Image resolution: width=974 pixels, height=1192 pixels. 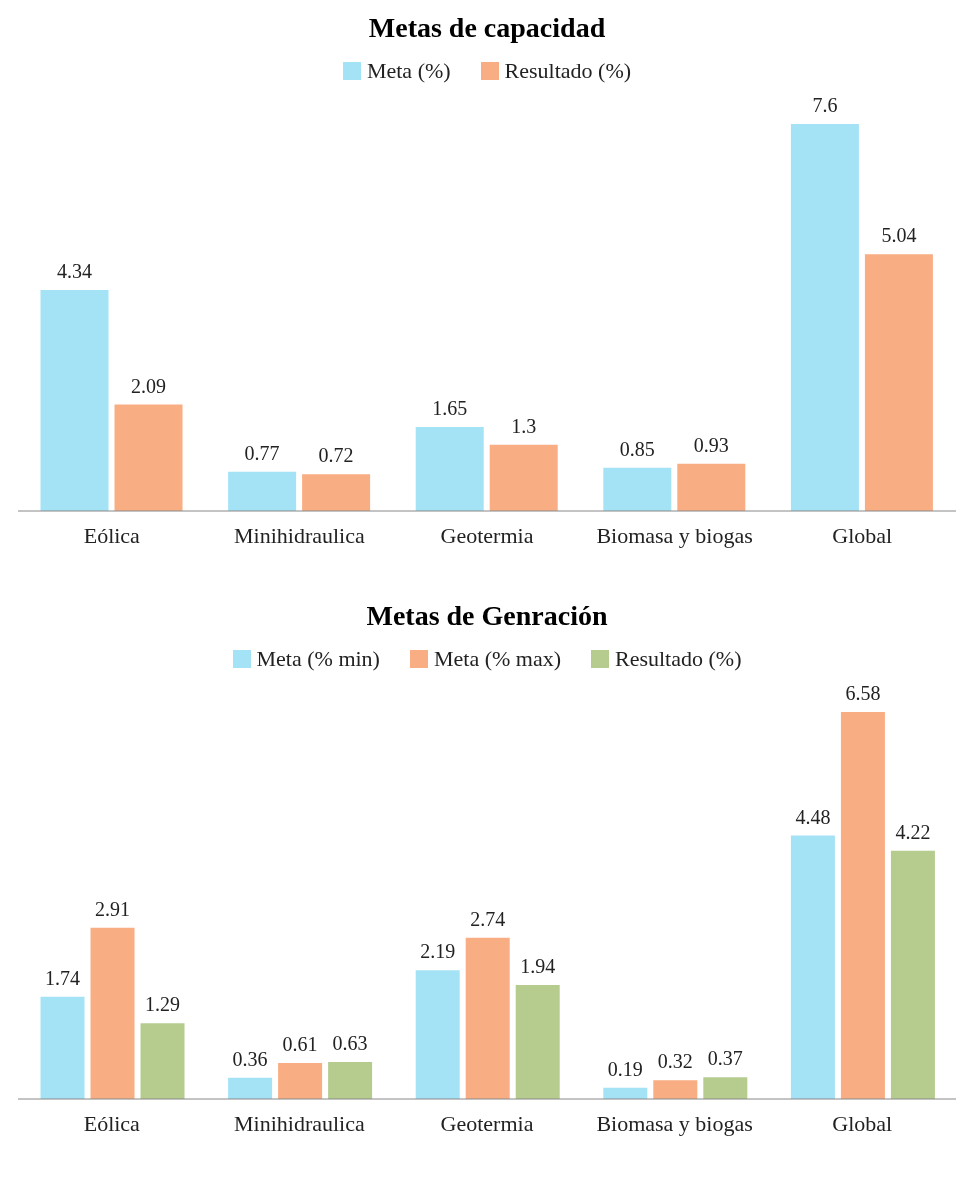 I want to click on data-label: 2.74, so click(x=488, y=918).